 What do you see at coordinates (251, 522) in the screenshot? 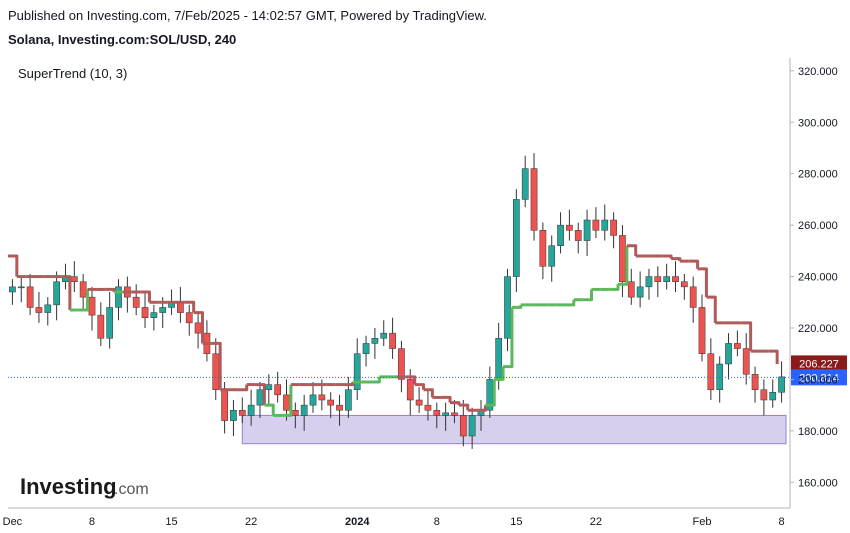
I see `x-tick-label: 22` at bounding box center [251, 522].